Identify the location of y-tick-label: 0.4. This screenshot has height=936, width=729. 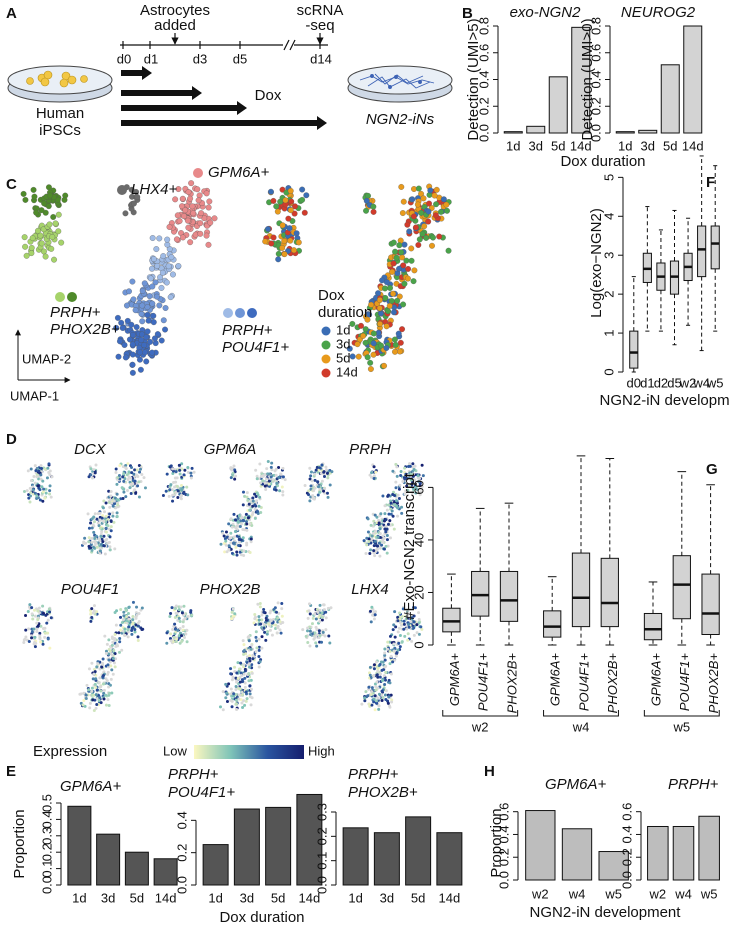
(626, 834).